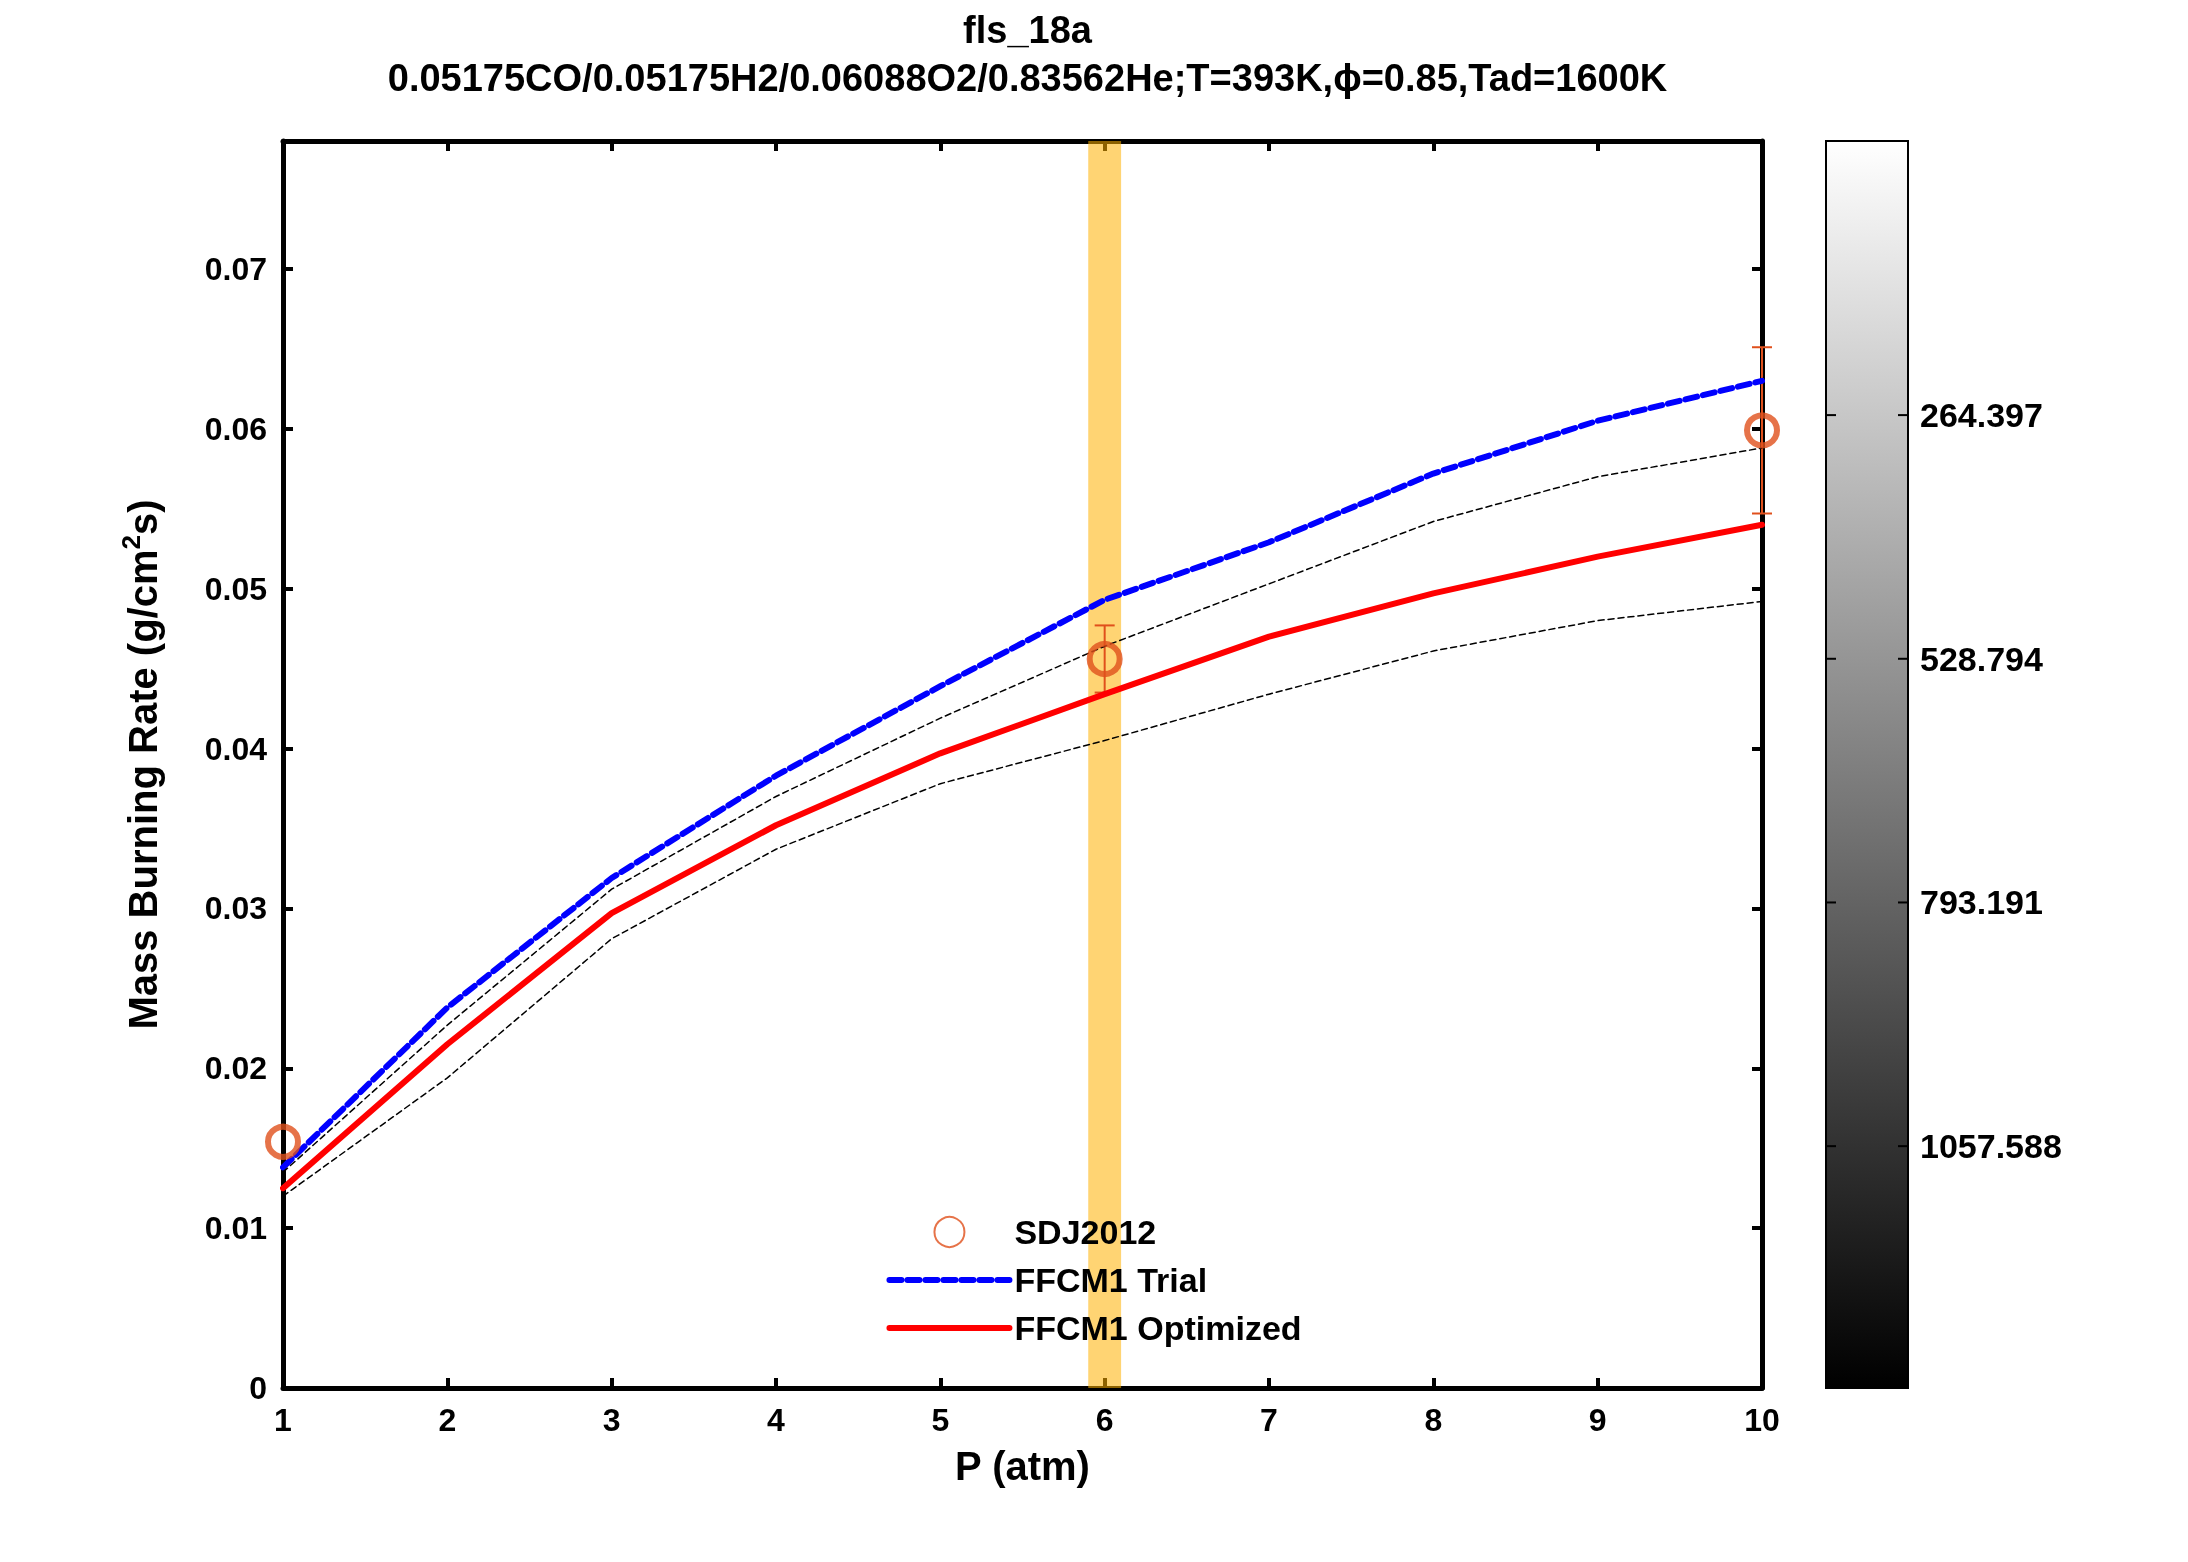 The image size is (2188, 1562). I want to click on x-tick-label: 7, so click(1269, 1420).